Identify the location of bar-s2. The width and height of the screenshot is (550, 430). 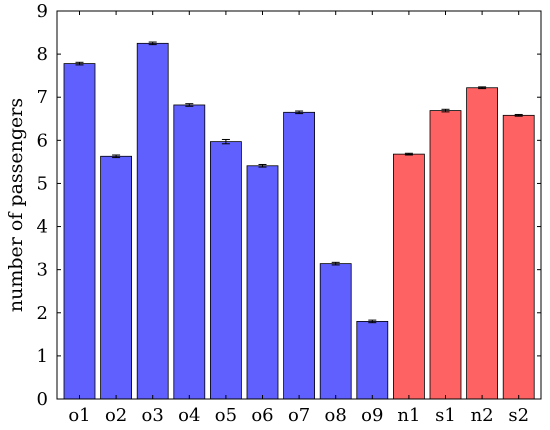
(518, 257).